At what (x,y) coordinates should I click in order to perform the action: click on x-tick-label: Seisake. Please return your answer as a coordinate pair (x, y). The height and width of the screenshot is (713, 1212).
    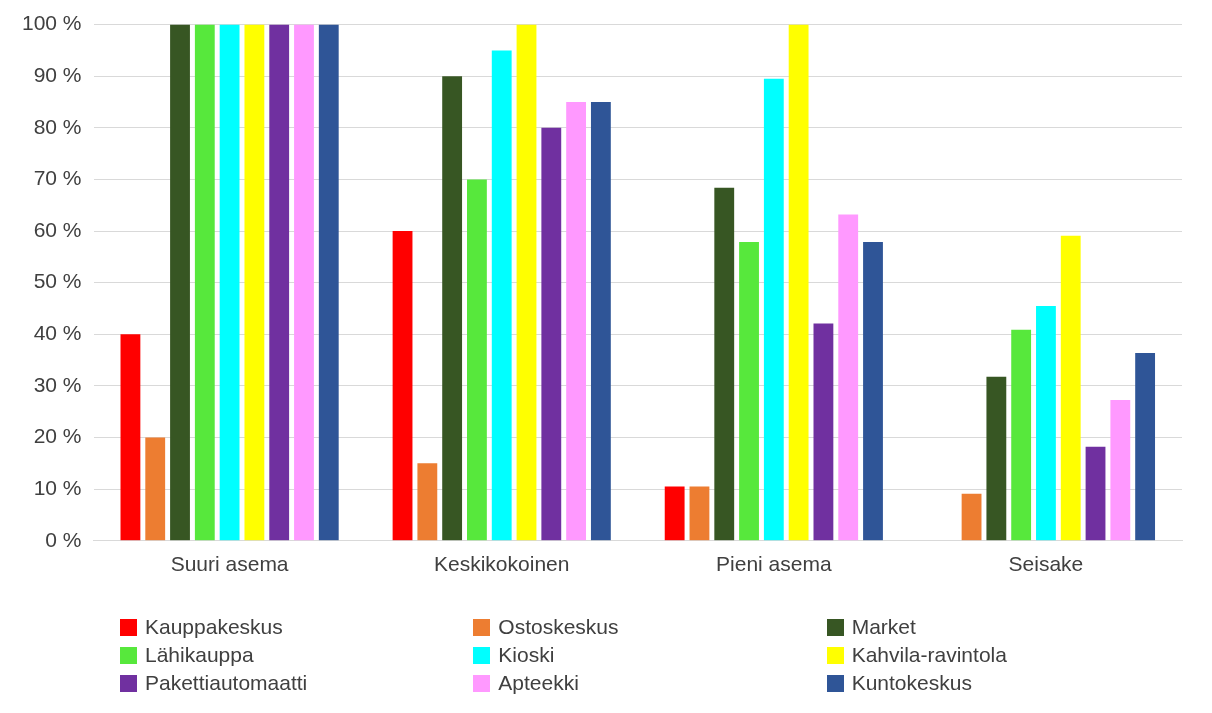
    Looking at the image, I should click on (1046, 564).